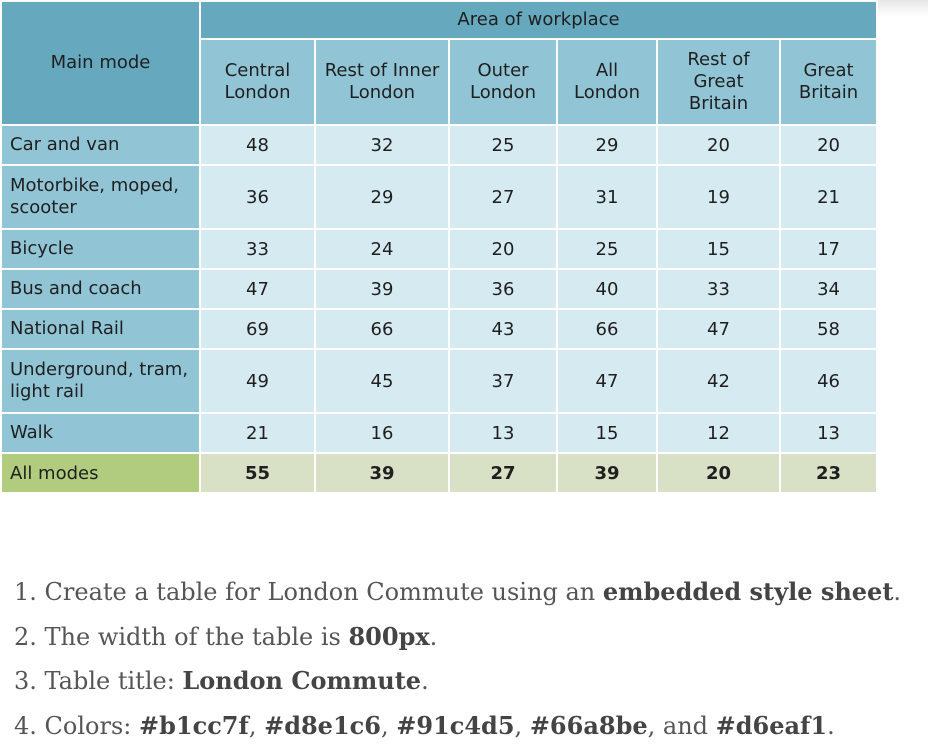 The image size is (928, 756). What do you see at coordinates (831, 725) in the screenshot?
I see `period: .` at bounding box center [831, 725].